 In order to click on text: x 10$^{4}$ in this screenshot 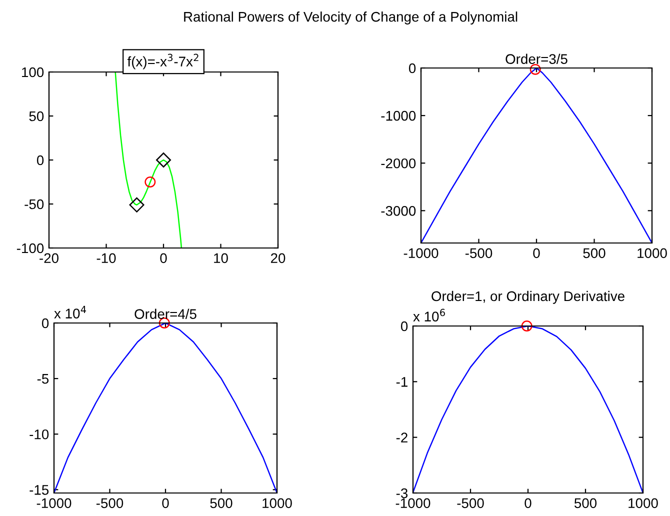, I will do `click(70, 312)`.